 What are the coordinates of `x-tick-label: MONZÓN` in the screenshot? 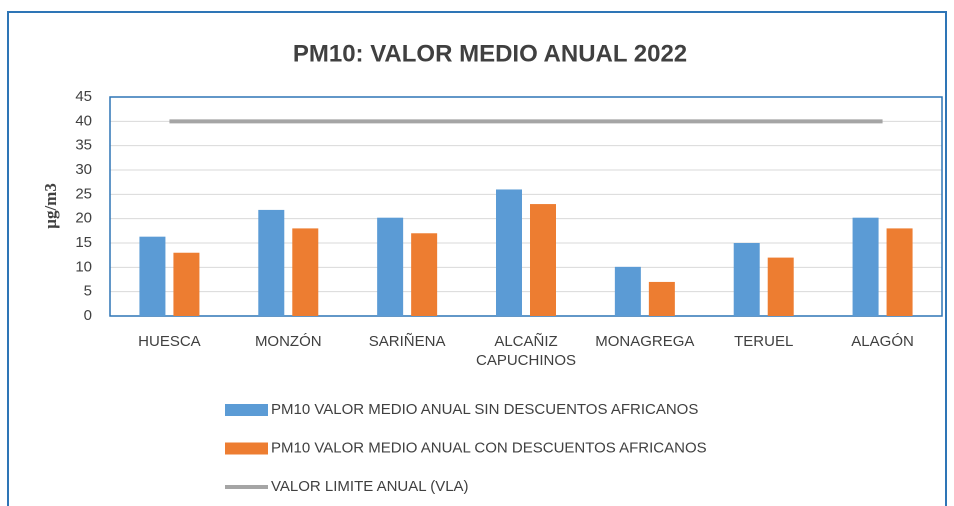 It's located at (288, 341).